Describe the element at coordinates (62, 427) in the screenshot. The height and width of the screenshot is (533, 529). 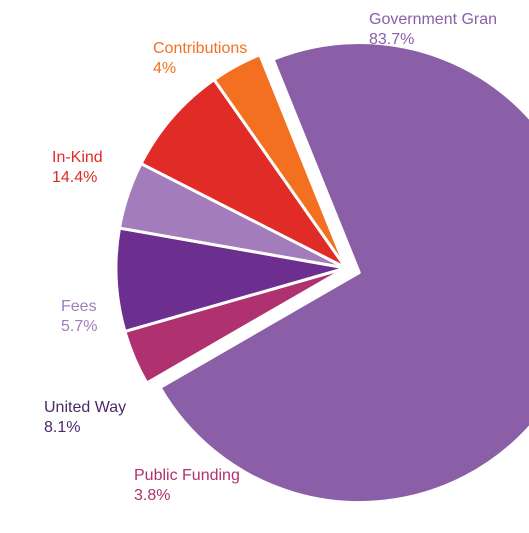
I see `slice-value-united-way: 8.1%` at that location.